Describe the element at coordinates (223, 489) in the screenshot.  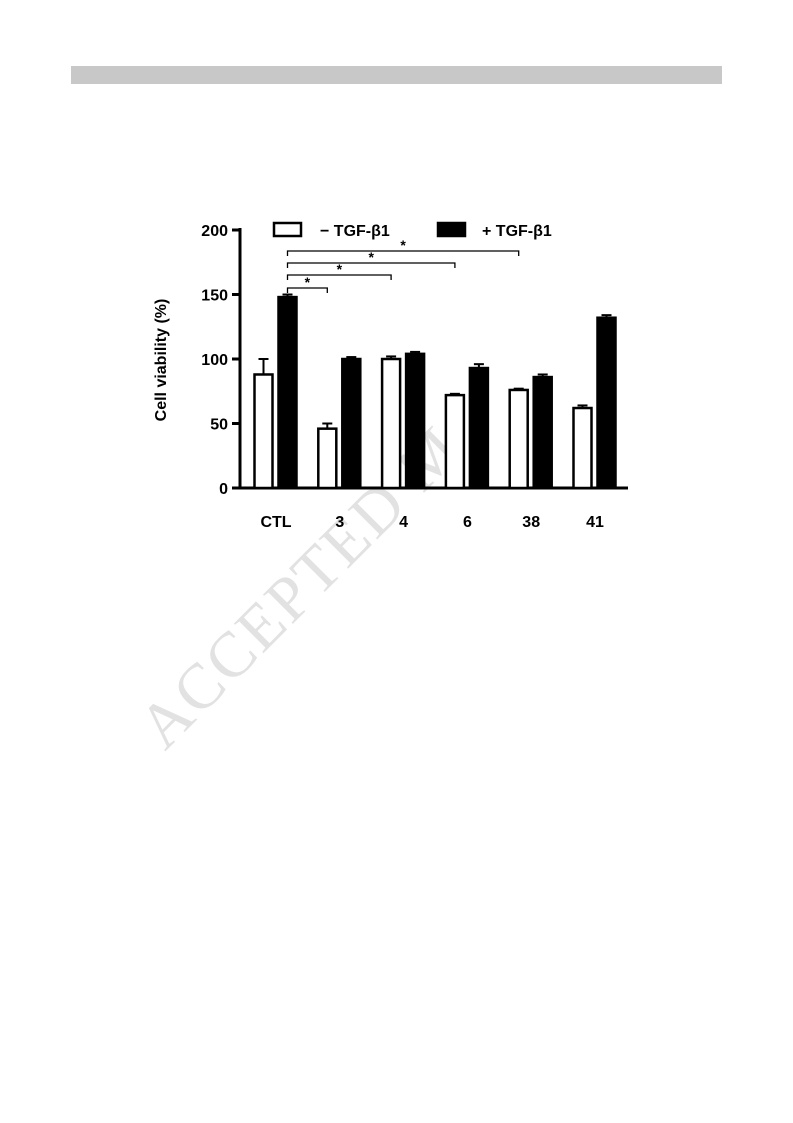
I see `y-tick-label: 0` at that location.